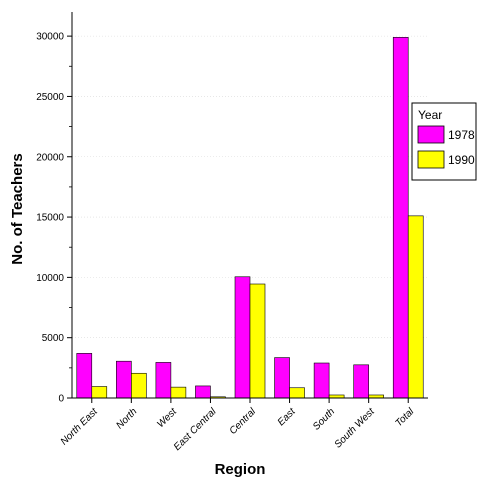  I want to click on x-tick-label: West, so click(167, 417).